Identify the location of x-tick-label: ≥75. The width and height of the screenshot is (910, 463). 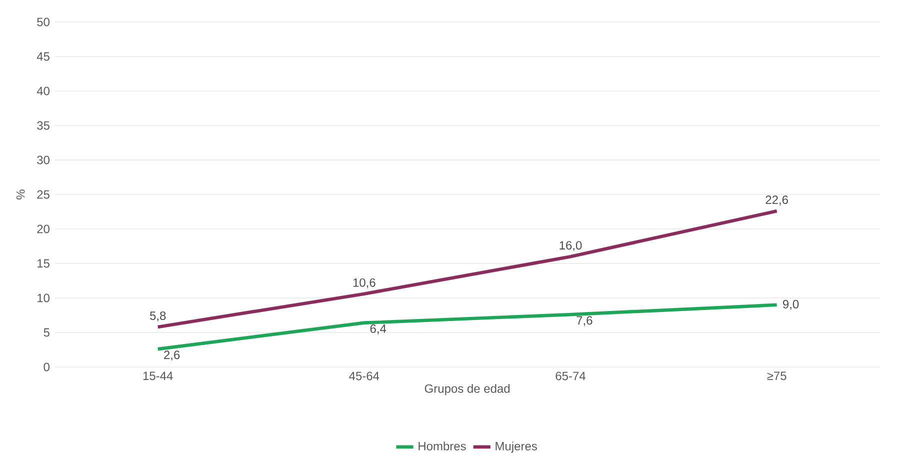
(776, 376).